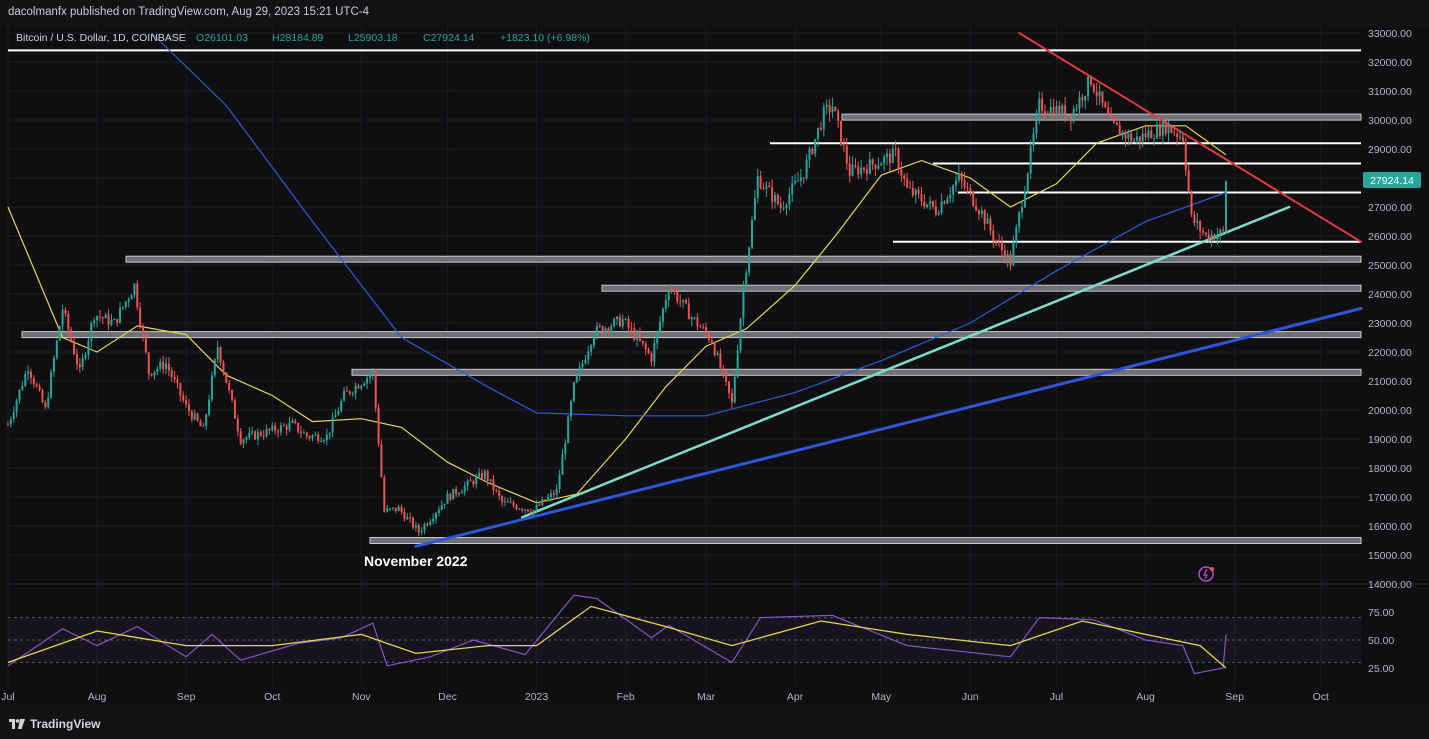 The image size is (1429, 739). Describe the element at coordinates (1381, 641) in the screenshot. I see `rsi-y-tick-label: 50.00` at that location.